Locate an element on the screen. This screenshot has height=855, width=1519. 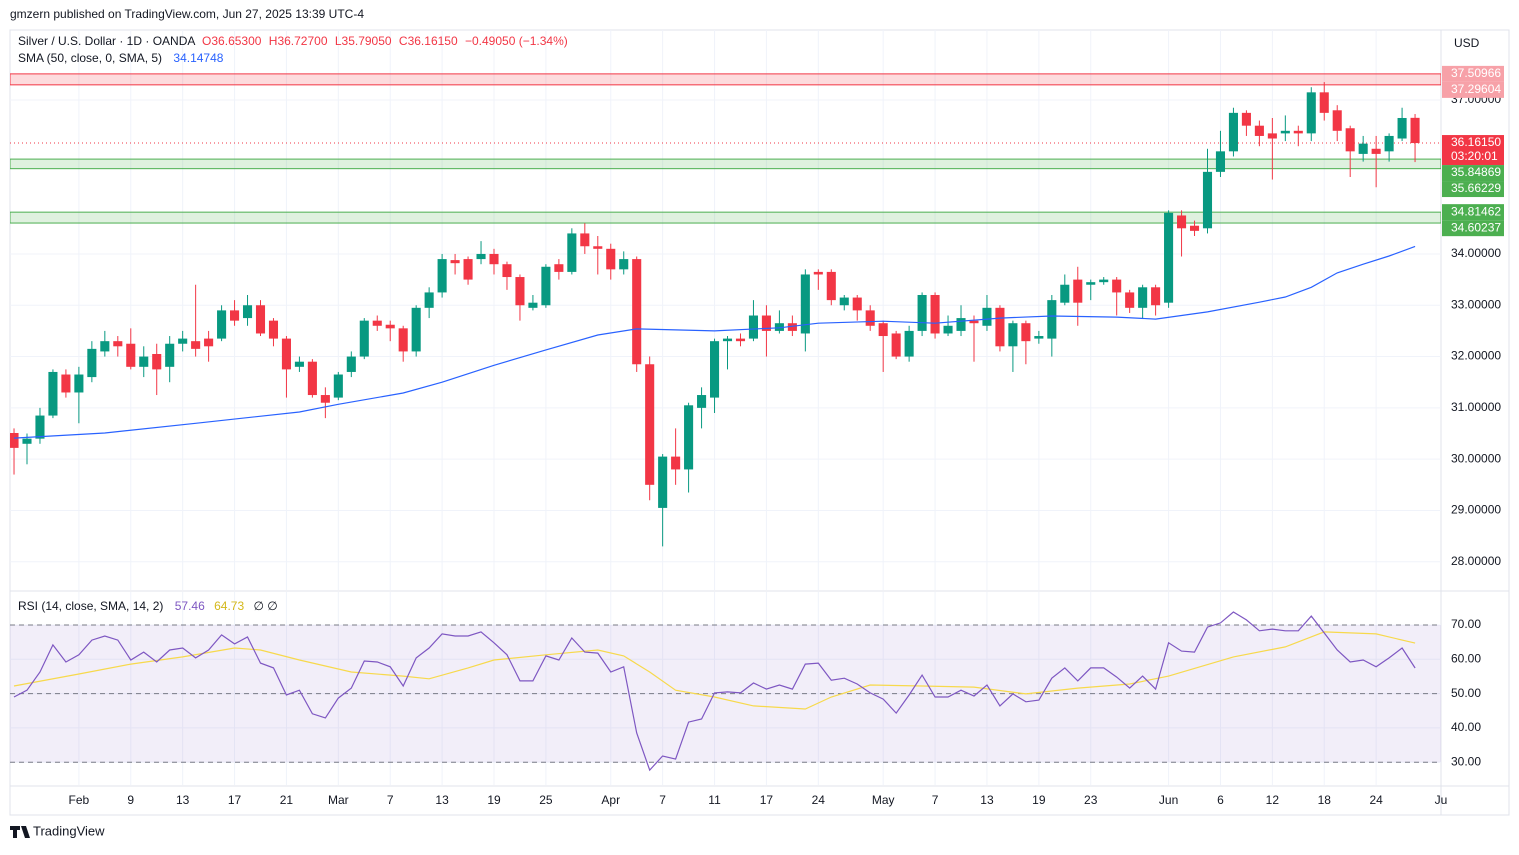
rsi-tick-label: 30.00 is located at coordinates (1466, 761).